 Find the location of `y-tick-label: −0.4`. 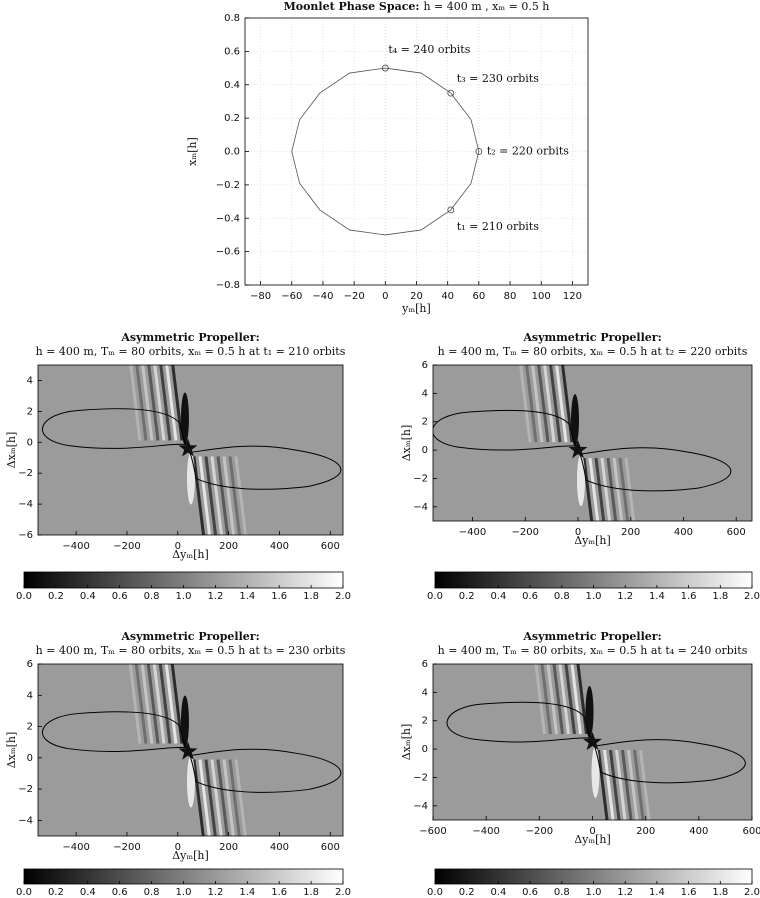

y-tick-label: −0.4 is located at coordinates (228, 218).